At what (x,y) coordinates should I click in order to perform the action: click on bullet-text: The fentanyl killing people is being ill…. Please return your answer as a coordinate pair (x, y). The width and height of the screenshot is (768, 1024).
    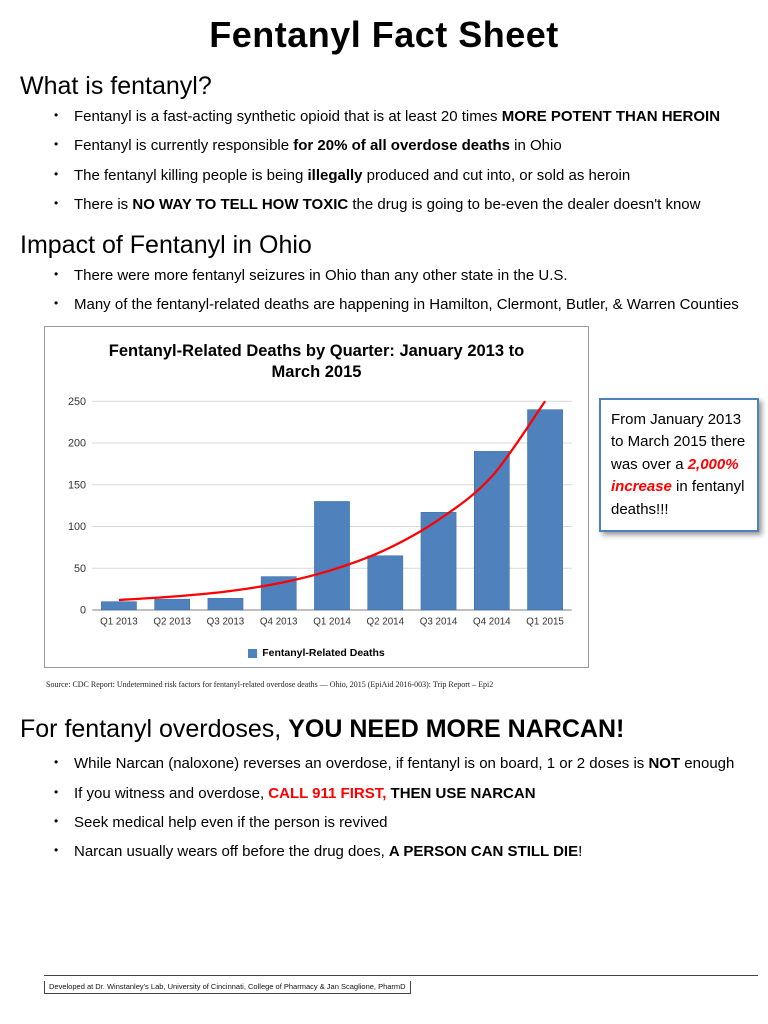
    Looking at the image, I should click on (352, 175).